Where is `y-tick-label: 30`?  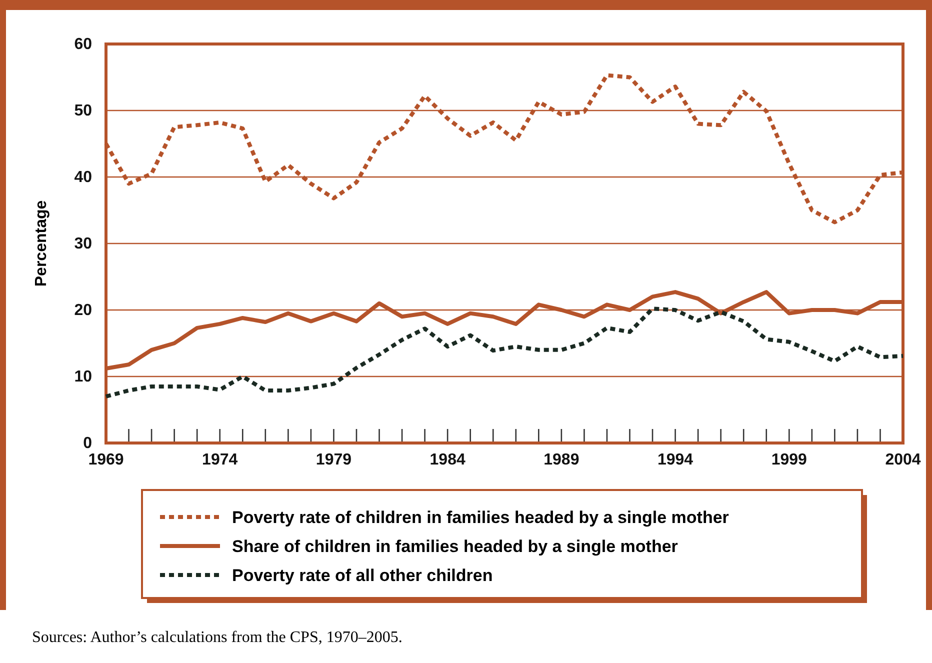
y-tick-label: 30 is located at coordinates (83, 244).